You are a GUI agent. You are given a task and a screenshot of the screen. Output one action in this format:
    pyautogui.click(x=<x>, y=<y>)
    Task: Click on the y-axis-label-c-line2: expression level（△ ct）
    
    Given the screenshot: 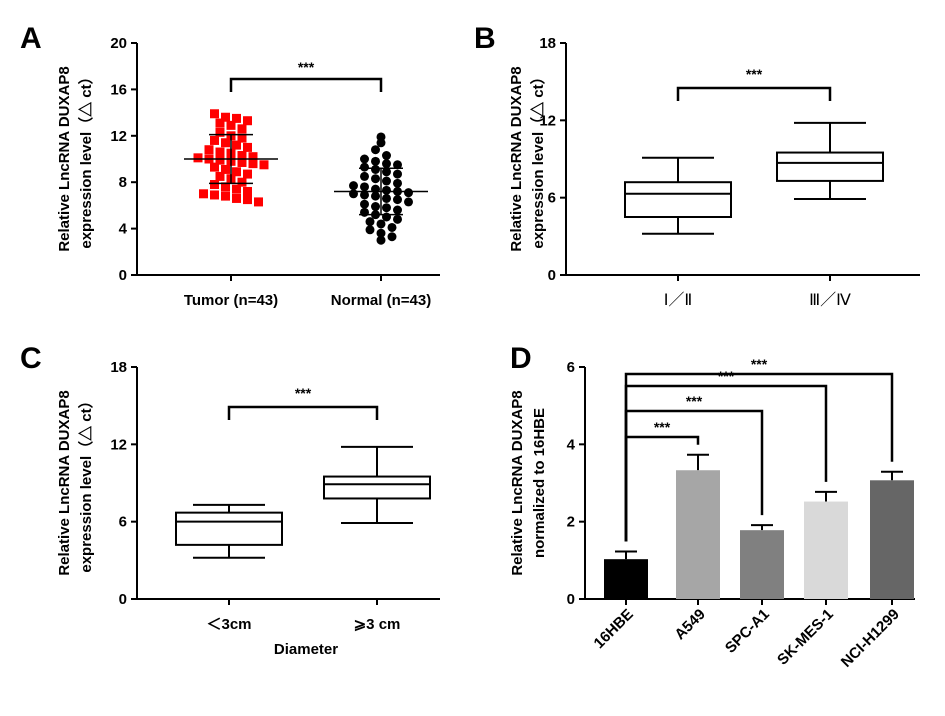 What is the action you would take?
    pyautogui.click(x=86, y=482)
    